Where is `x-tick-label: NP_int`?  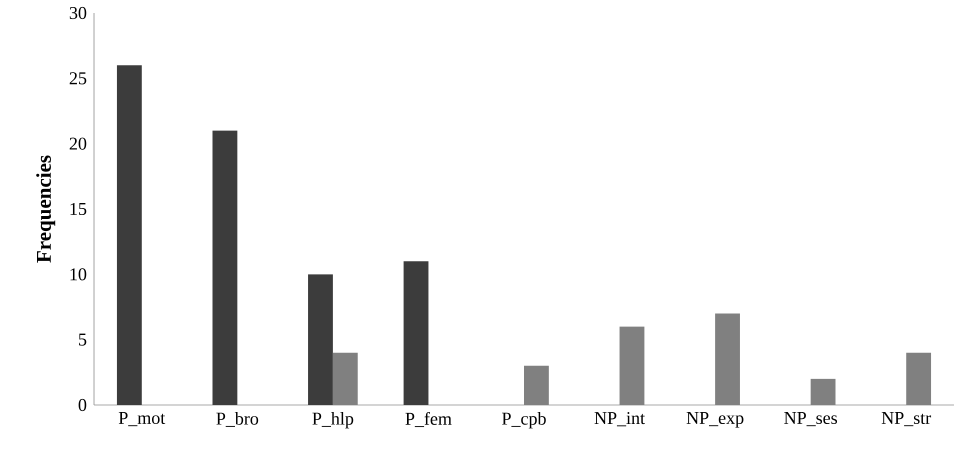
x-tick-label: NP_int is located at coordinates (619, 419).